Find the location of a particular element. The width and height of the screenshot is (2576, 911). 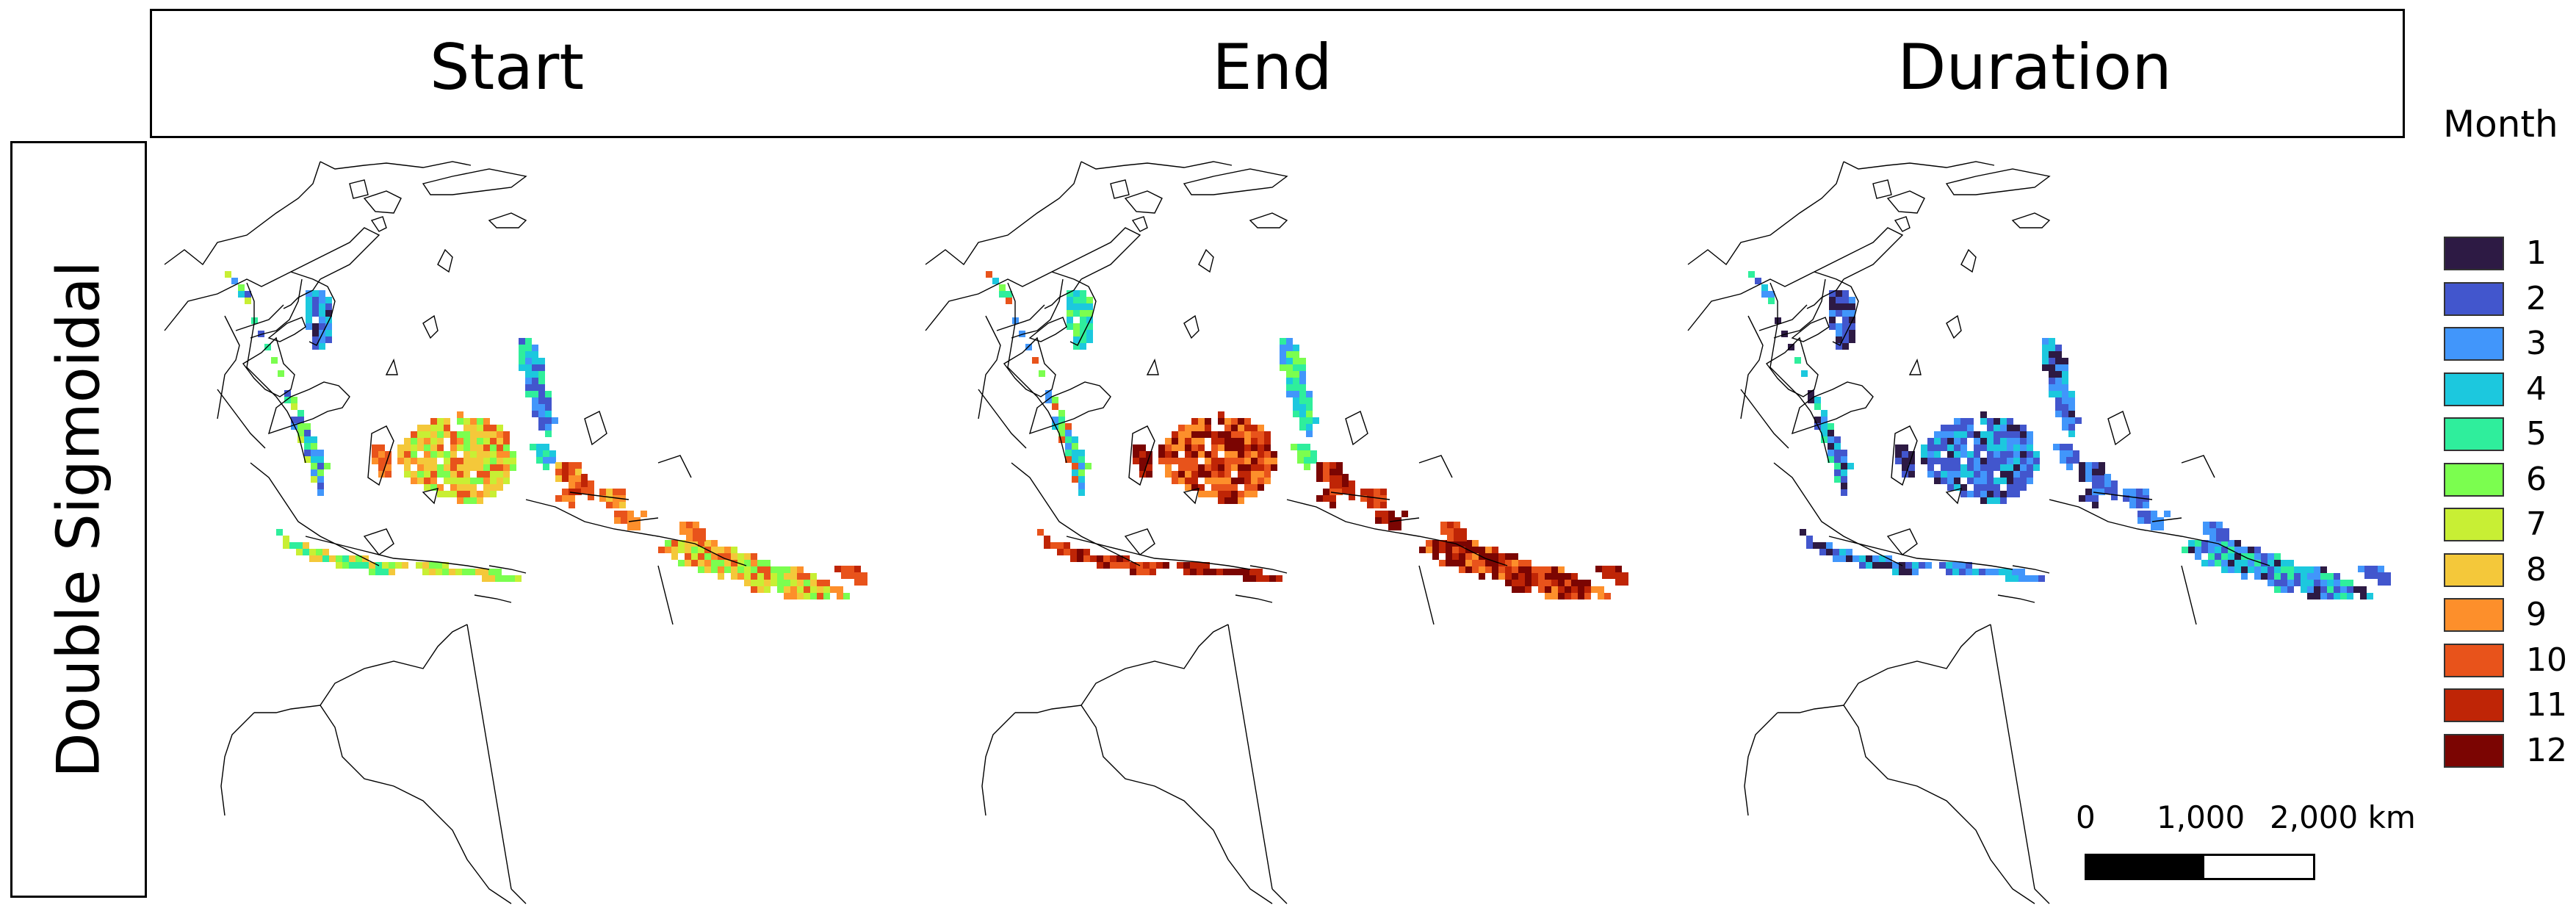

legend-label: 8 is located at coordinates (2536, 569).